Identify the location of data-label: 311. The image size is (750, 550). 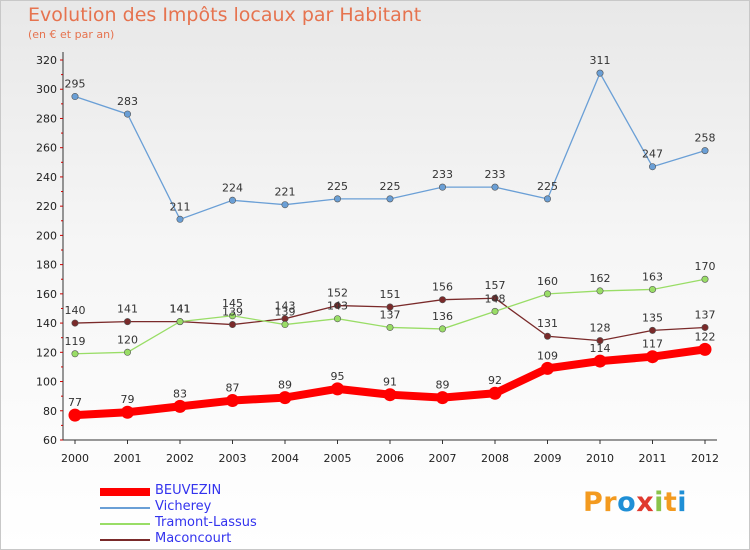
(600, 60).